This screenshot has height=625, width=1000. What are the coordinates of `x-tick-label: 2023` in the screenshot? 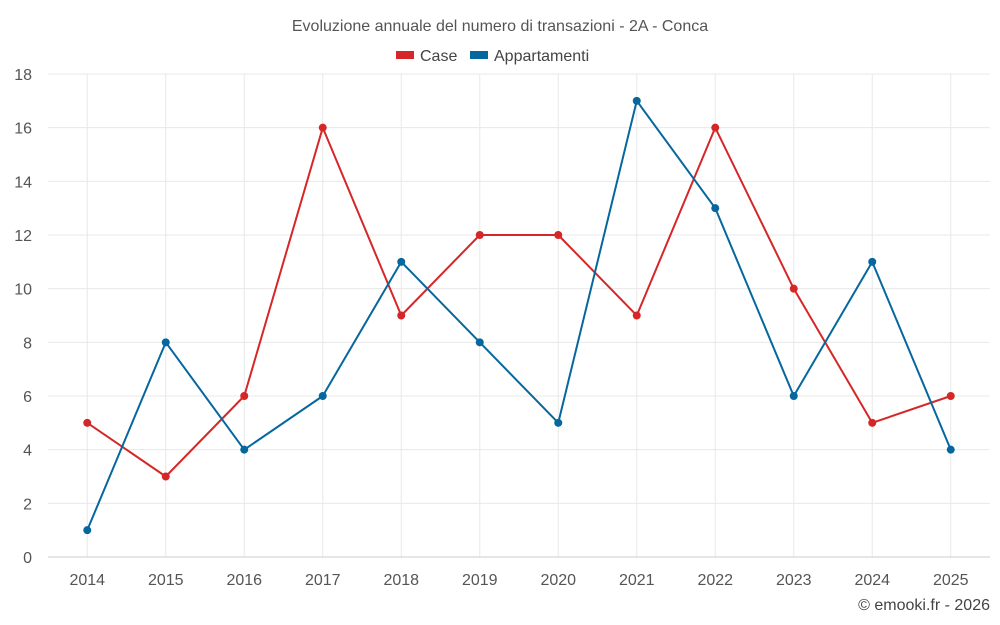 It's located at (794, 580).